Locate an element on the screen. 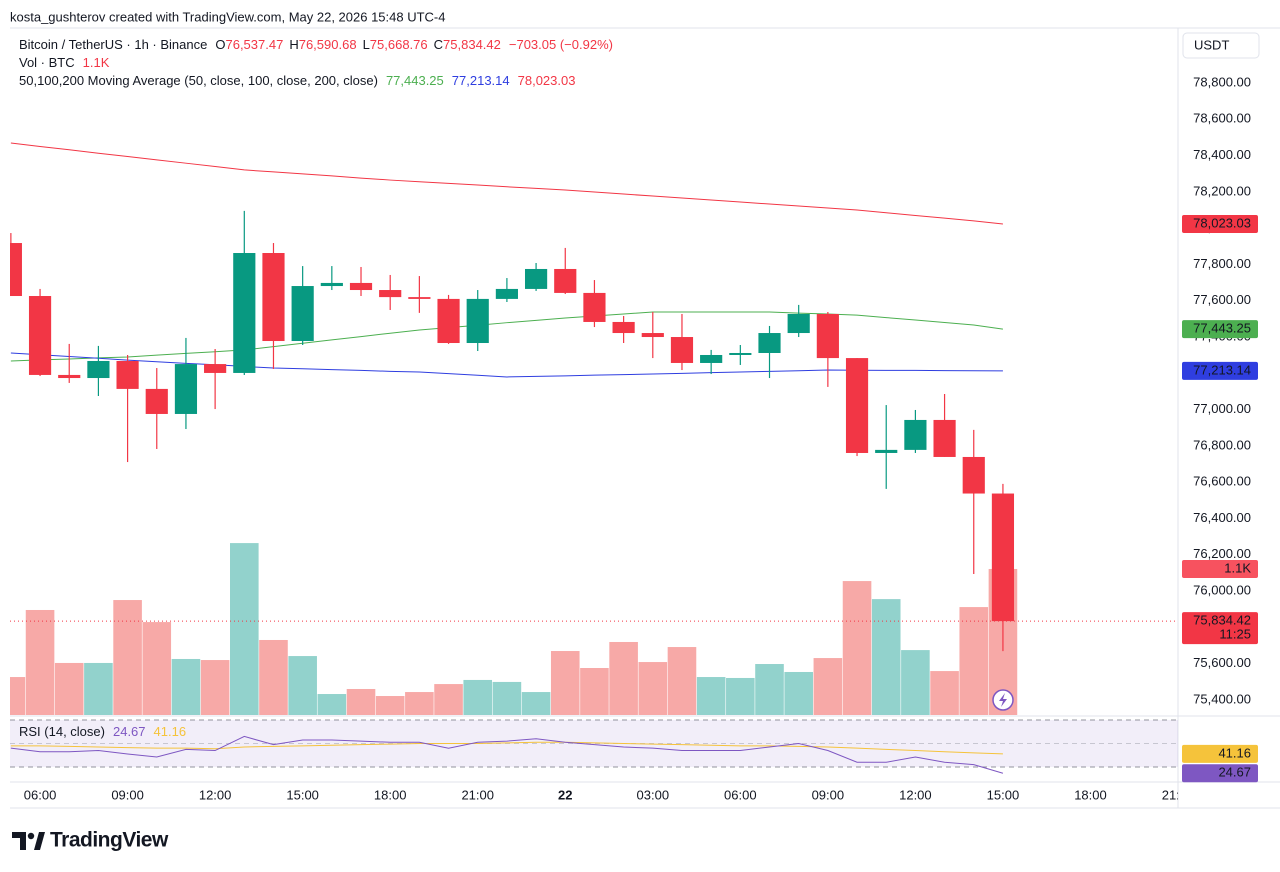 The width and height of the screenshot is (1280, 872). y-tick-label: 77,800.00 is located at coordinates (1222, 263).